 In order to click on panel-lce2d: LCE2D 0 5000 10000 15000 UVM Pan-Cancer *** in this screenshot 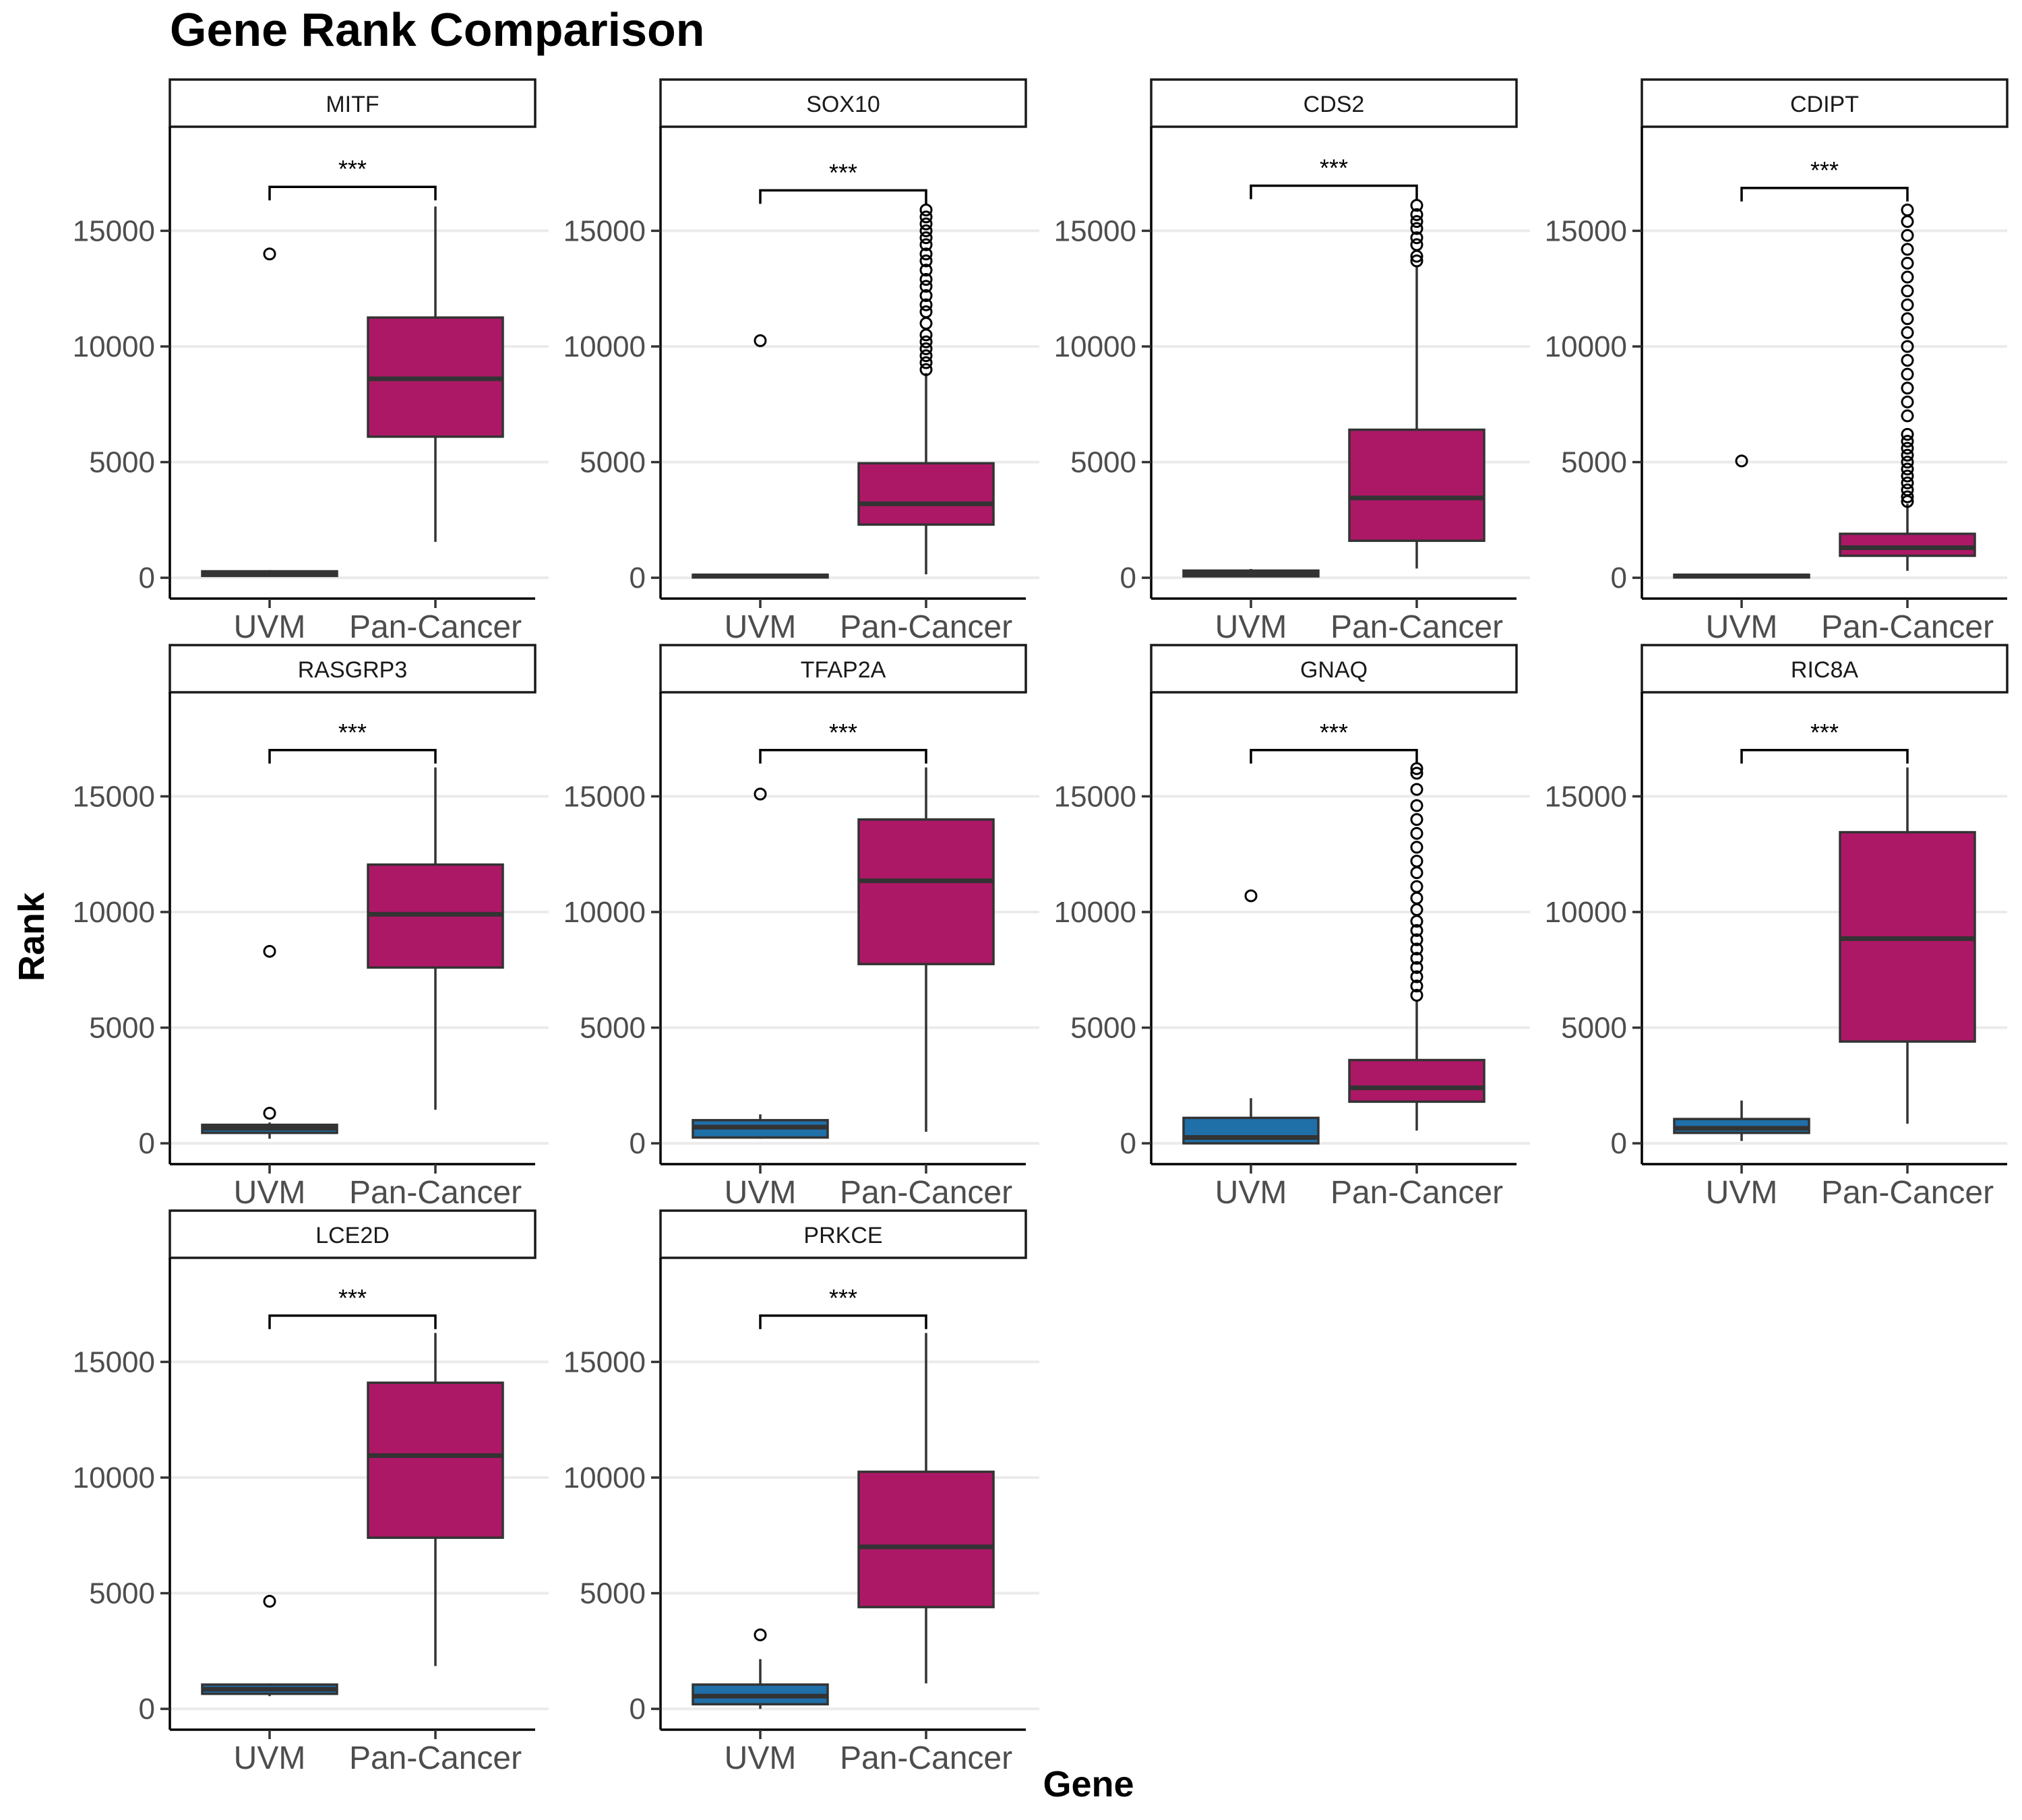, I will do `click(311, 1492)`.